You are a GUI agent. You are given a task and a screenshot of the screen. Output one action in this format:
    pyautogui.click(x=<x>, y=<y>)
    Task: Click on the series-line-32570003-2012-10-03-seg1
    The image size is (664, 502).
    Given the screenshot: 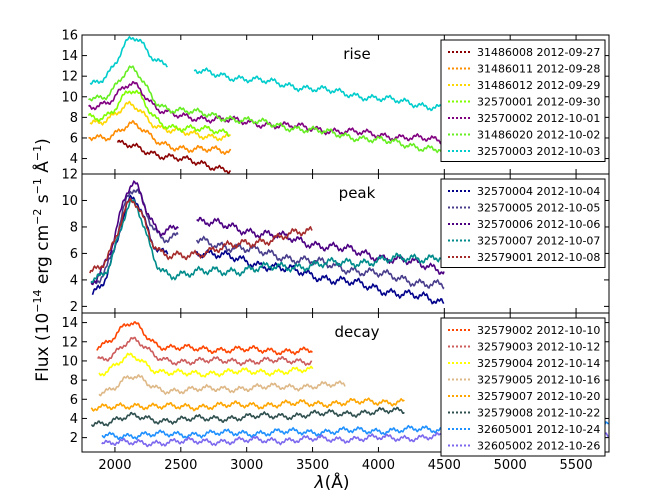 What is the action you would take?
    pyautogui.click(x=319, y=89)
    